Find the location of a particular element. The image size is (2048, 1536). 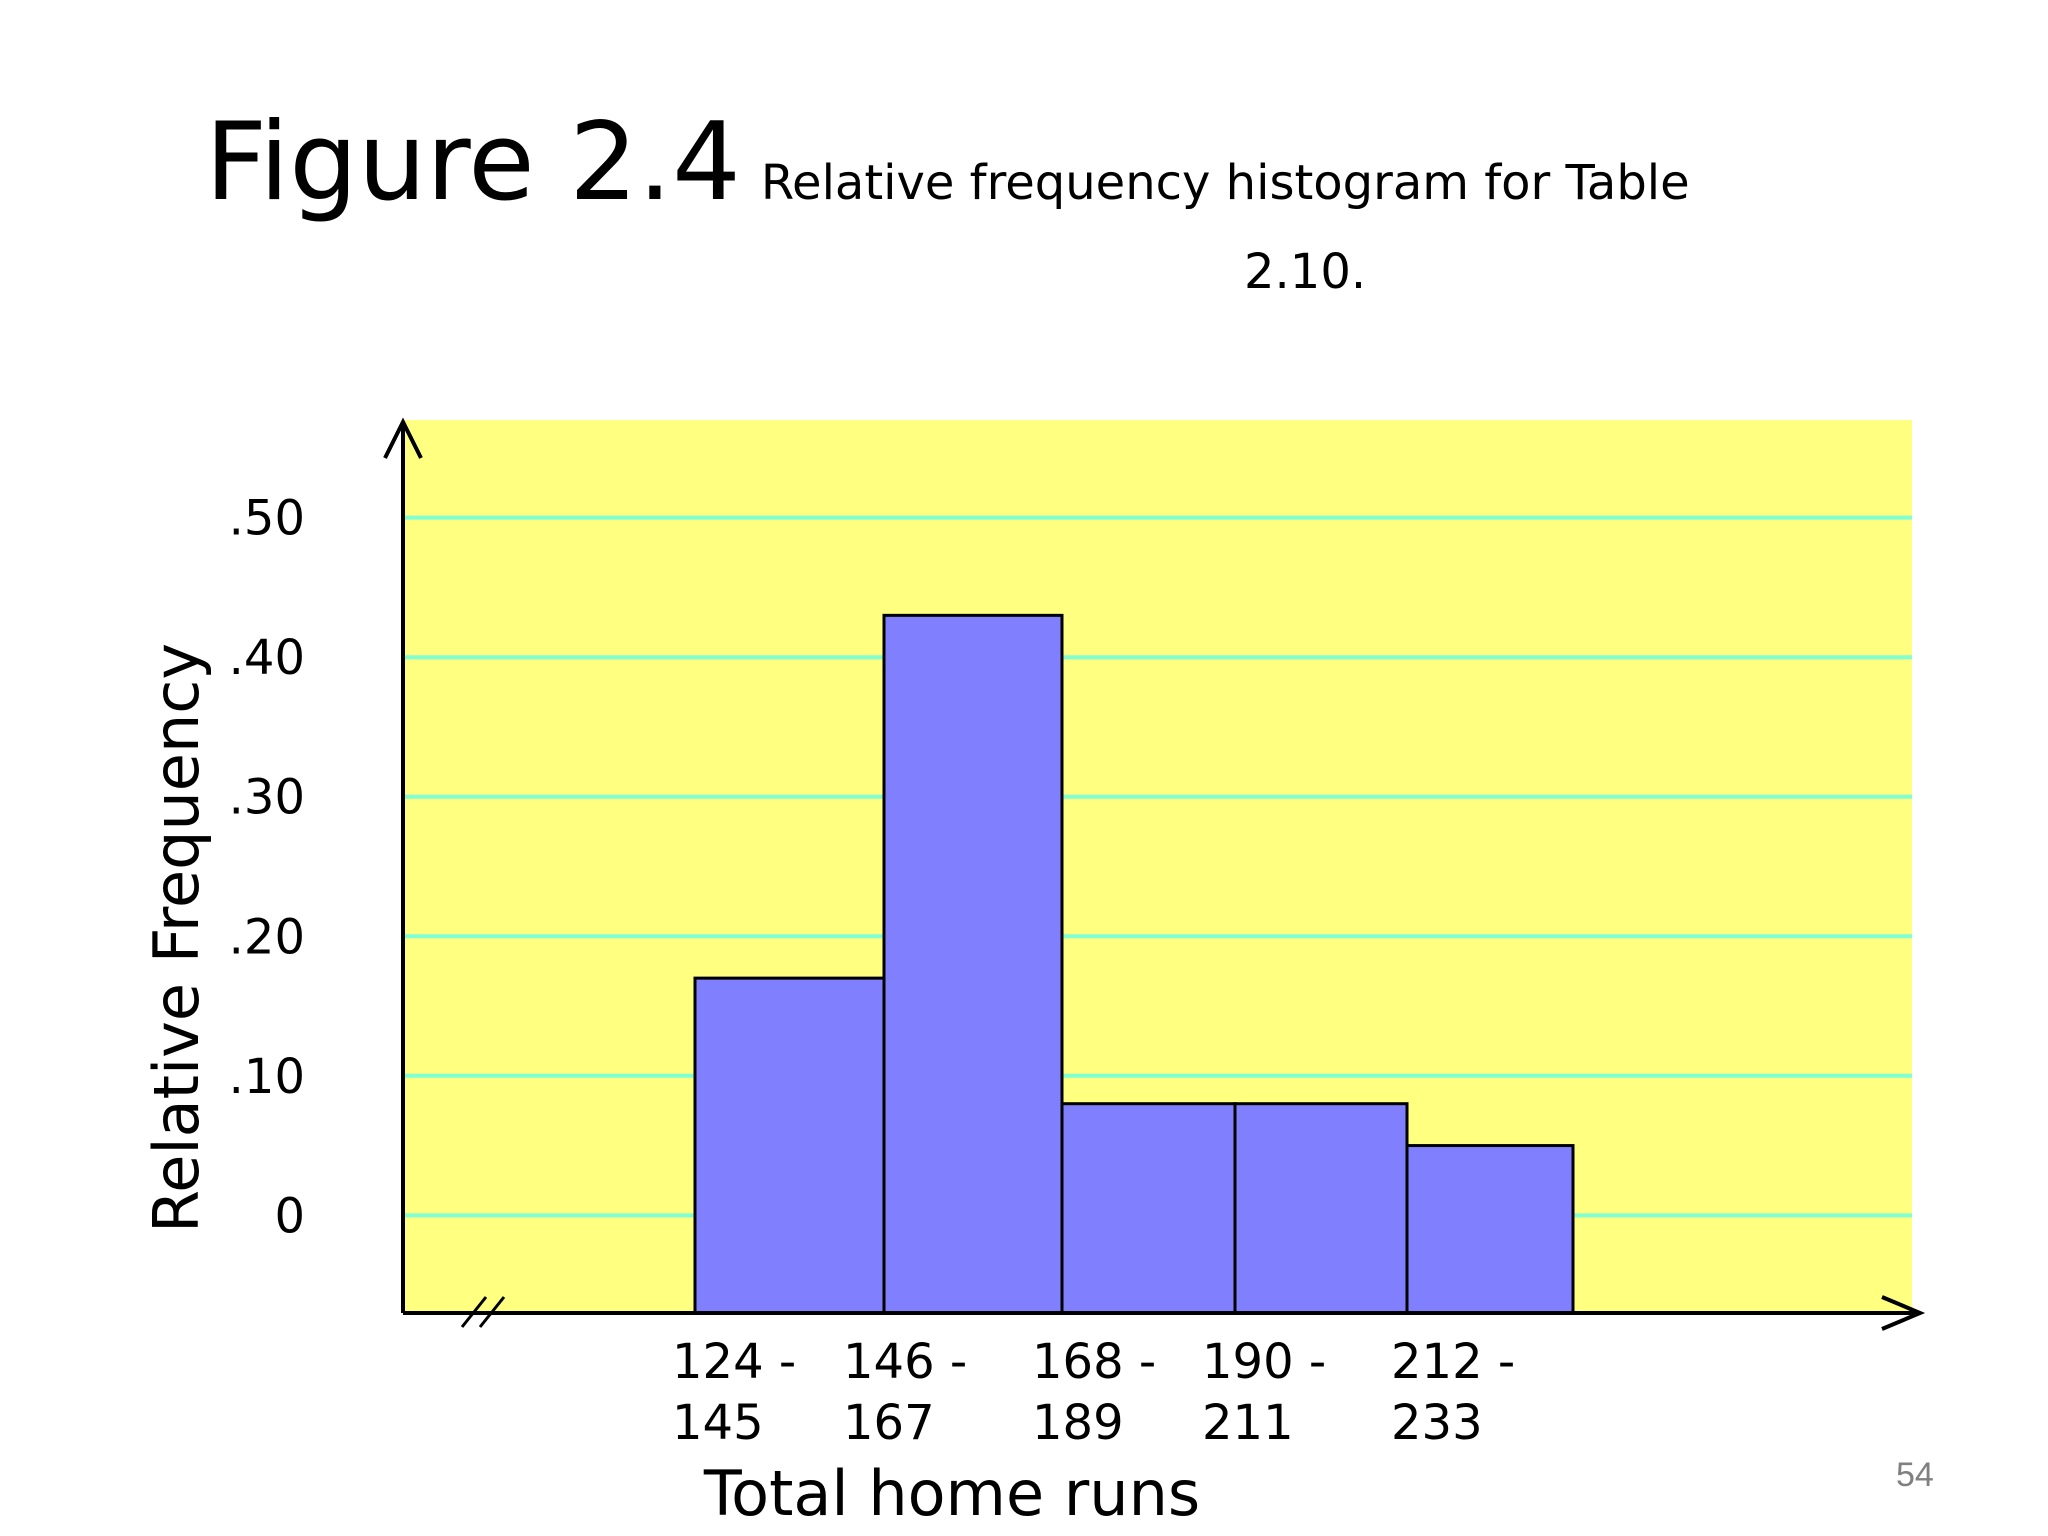

x-tick-label: 146 - is located at coordinates (905, 1362).